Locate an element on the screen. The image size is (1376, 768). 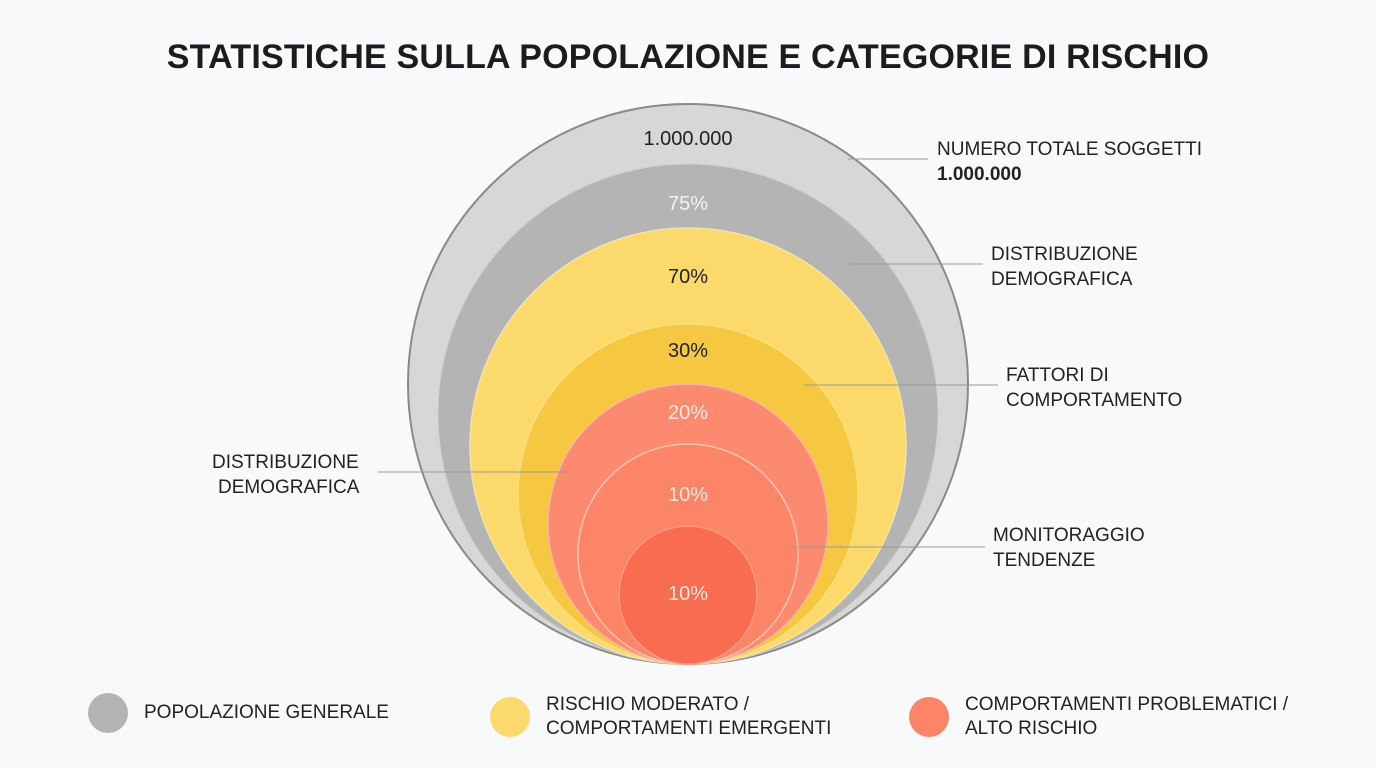
callout-demographic-right: DISTRIBUZIONE DEMOGRAFICA is located at coordinates (1064, 267).